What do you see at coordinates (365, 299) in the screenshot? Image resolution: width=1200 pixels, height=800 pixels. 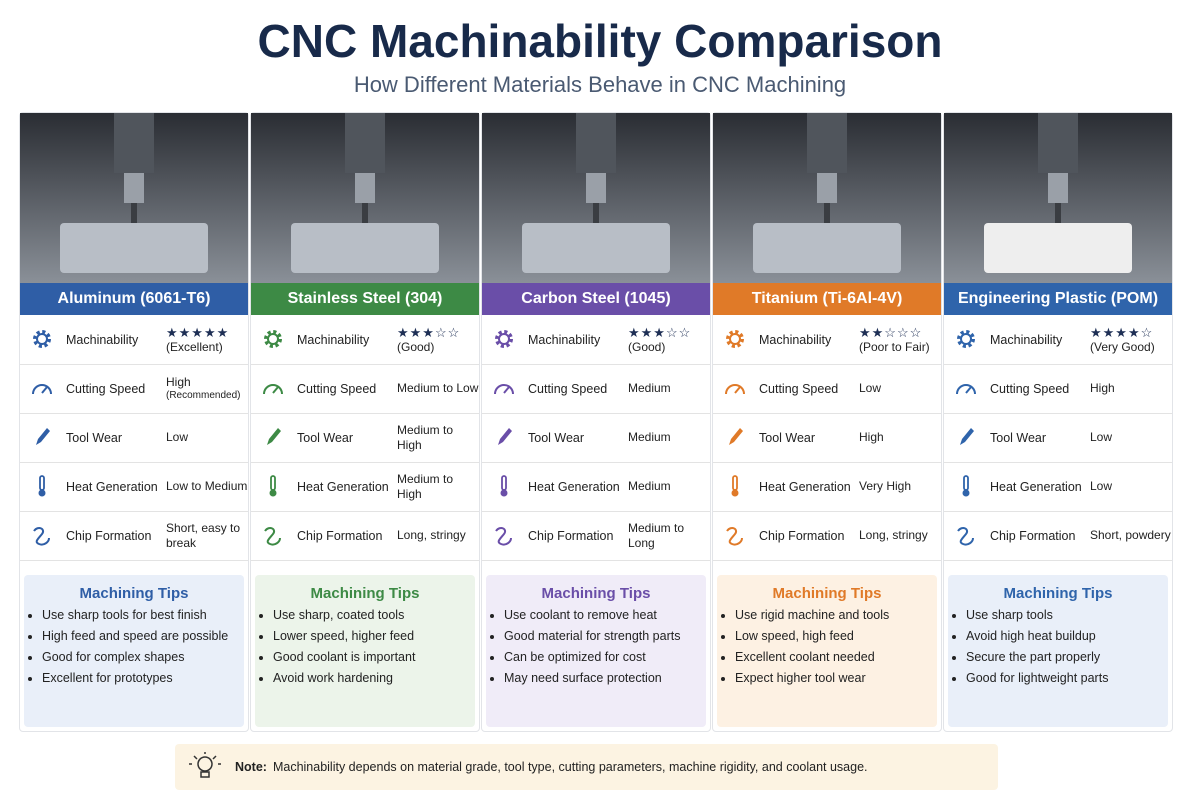 I see `material-name: Stainless Steel (304)` at bounding box center [365, 299].